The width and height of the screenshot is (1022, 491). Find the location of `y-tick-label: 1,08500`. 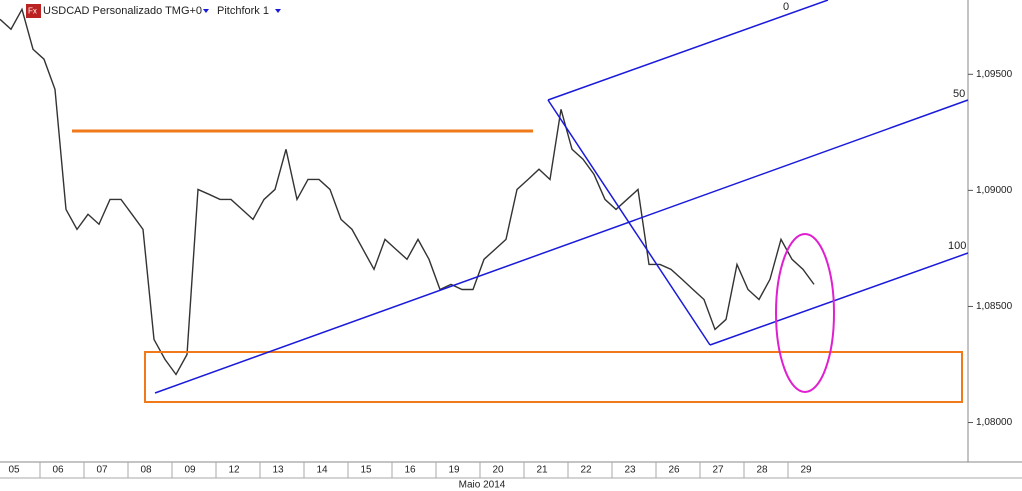

y-tick-label: 1,08500 is located at coordinates (994, 306).